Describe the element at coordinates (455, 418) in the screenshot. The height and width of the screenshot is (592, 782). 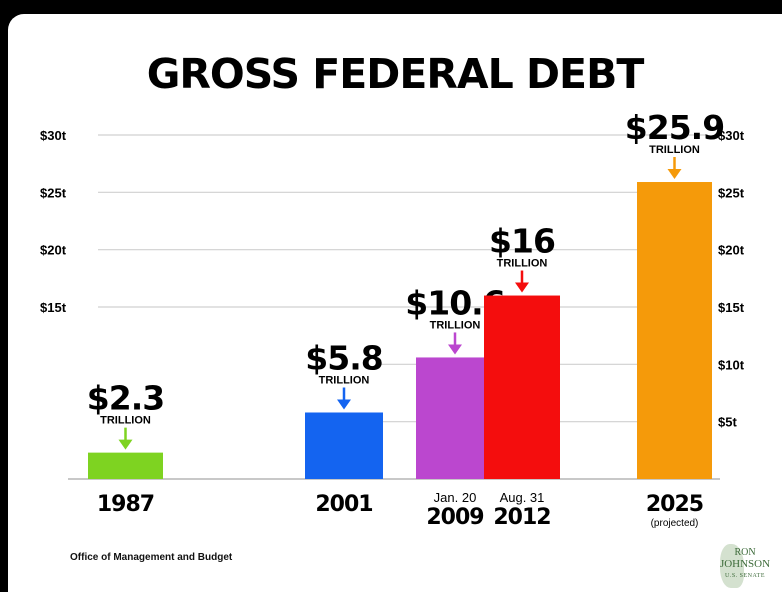
I see `bar-2009` at that location.